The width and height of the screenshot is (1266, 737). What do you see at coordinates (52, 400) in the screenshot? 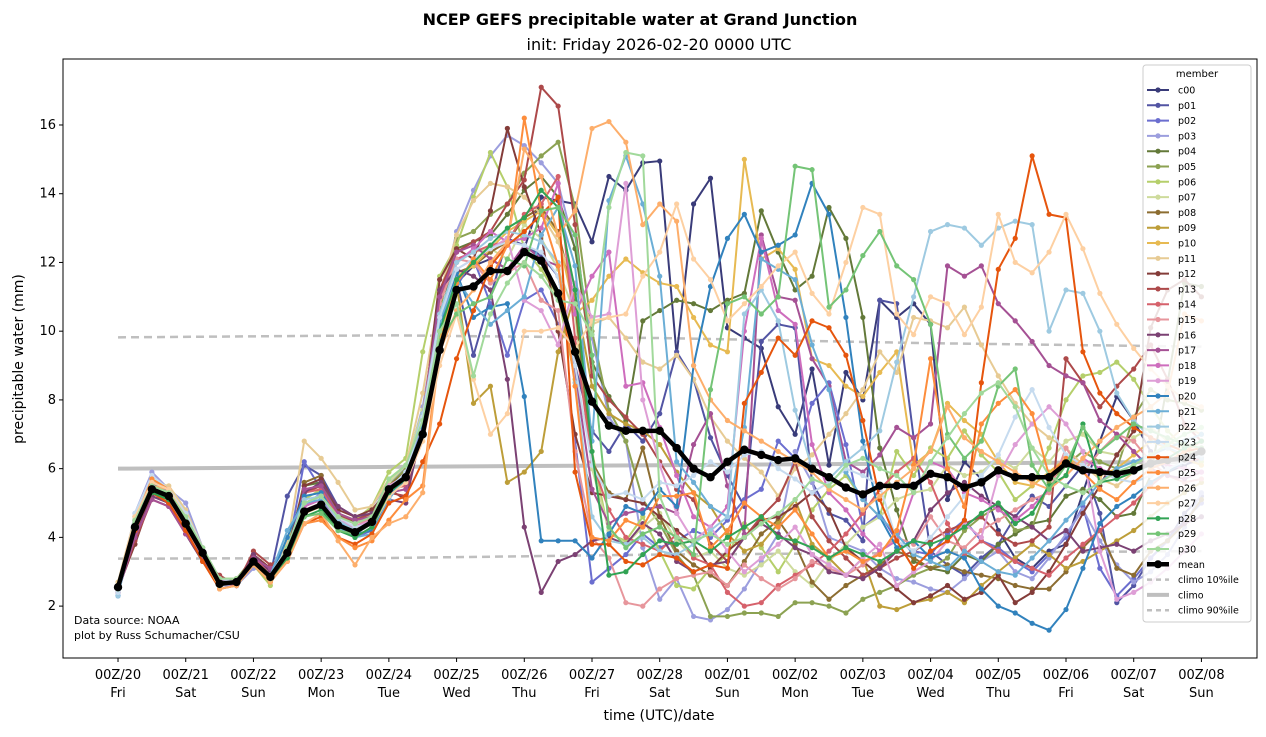
I see `y-tick-label: 8` at bounding box center [52, 400].